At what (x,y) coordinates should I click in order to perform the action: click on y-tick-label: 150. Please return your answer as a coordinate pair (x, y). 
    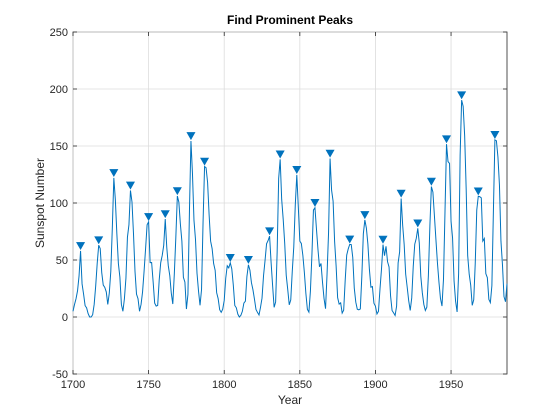
    Looking at the image, I should click on (59, 147).